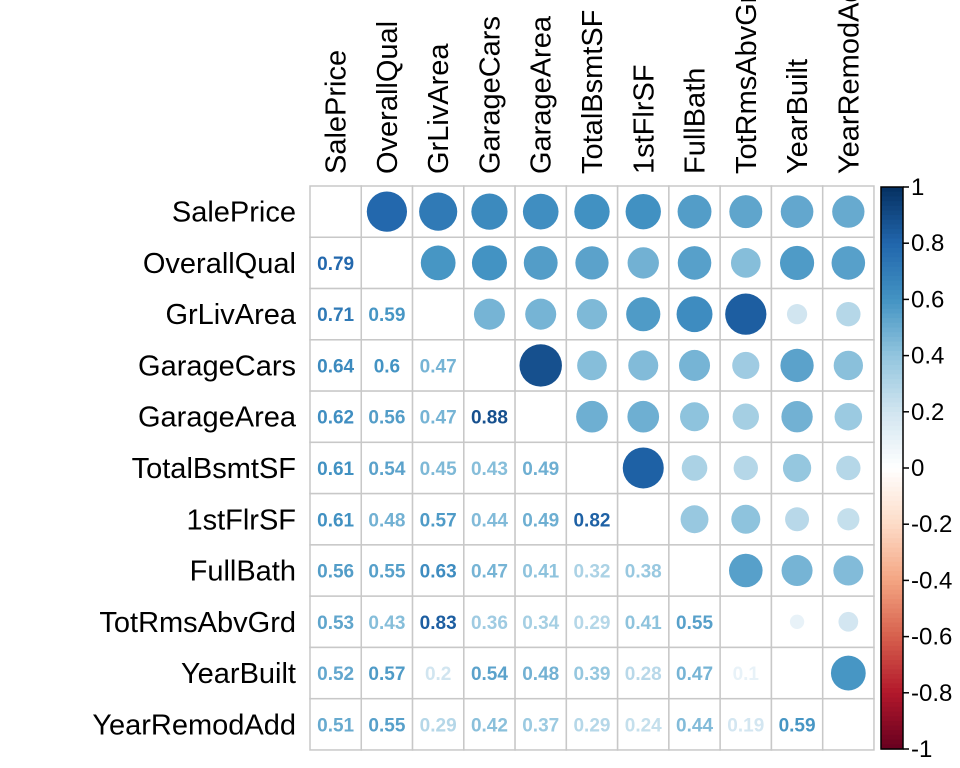 The height and width of the screenshot is (768, 960). What do you see at coordinates (386, 315) in the screenshot?
I see `correlation-value: 0.59` at bounding box center [386, 315].